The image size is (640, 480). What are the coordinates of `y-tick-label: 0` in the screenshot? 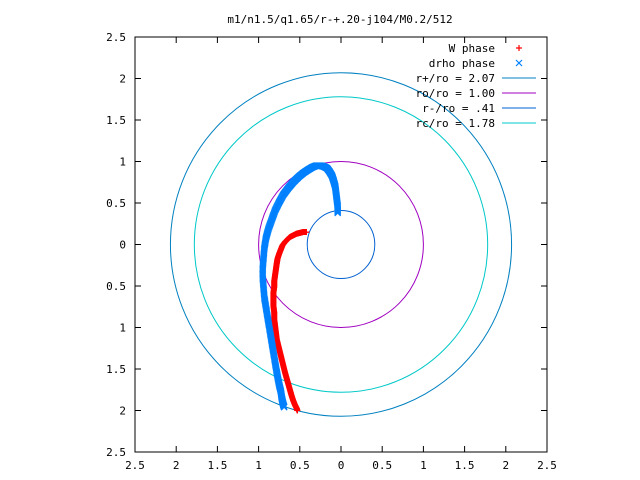 It's located at (122, 245).